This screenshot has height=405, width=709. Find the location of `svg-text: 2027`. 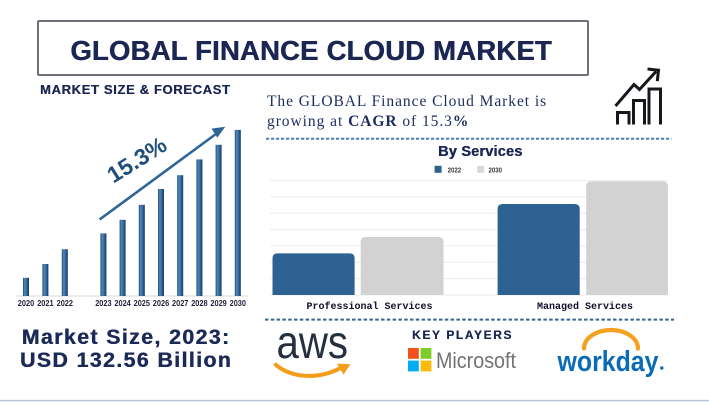

svg-text: 2027 is located at coordinates (180, 303).